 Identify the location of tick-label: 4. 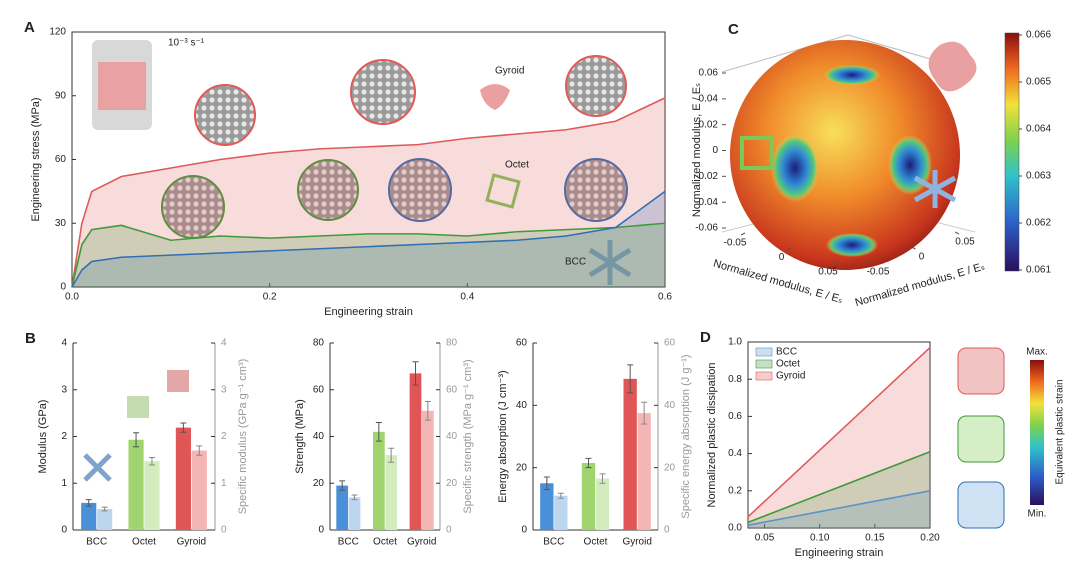
(224, 343).